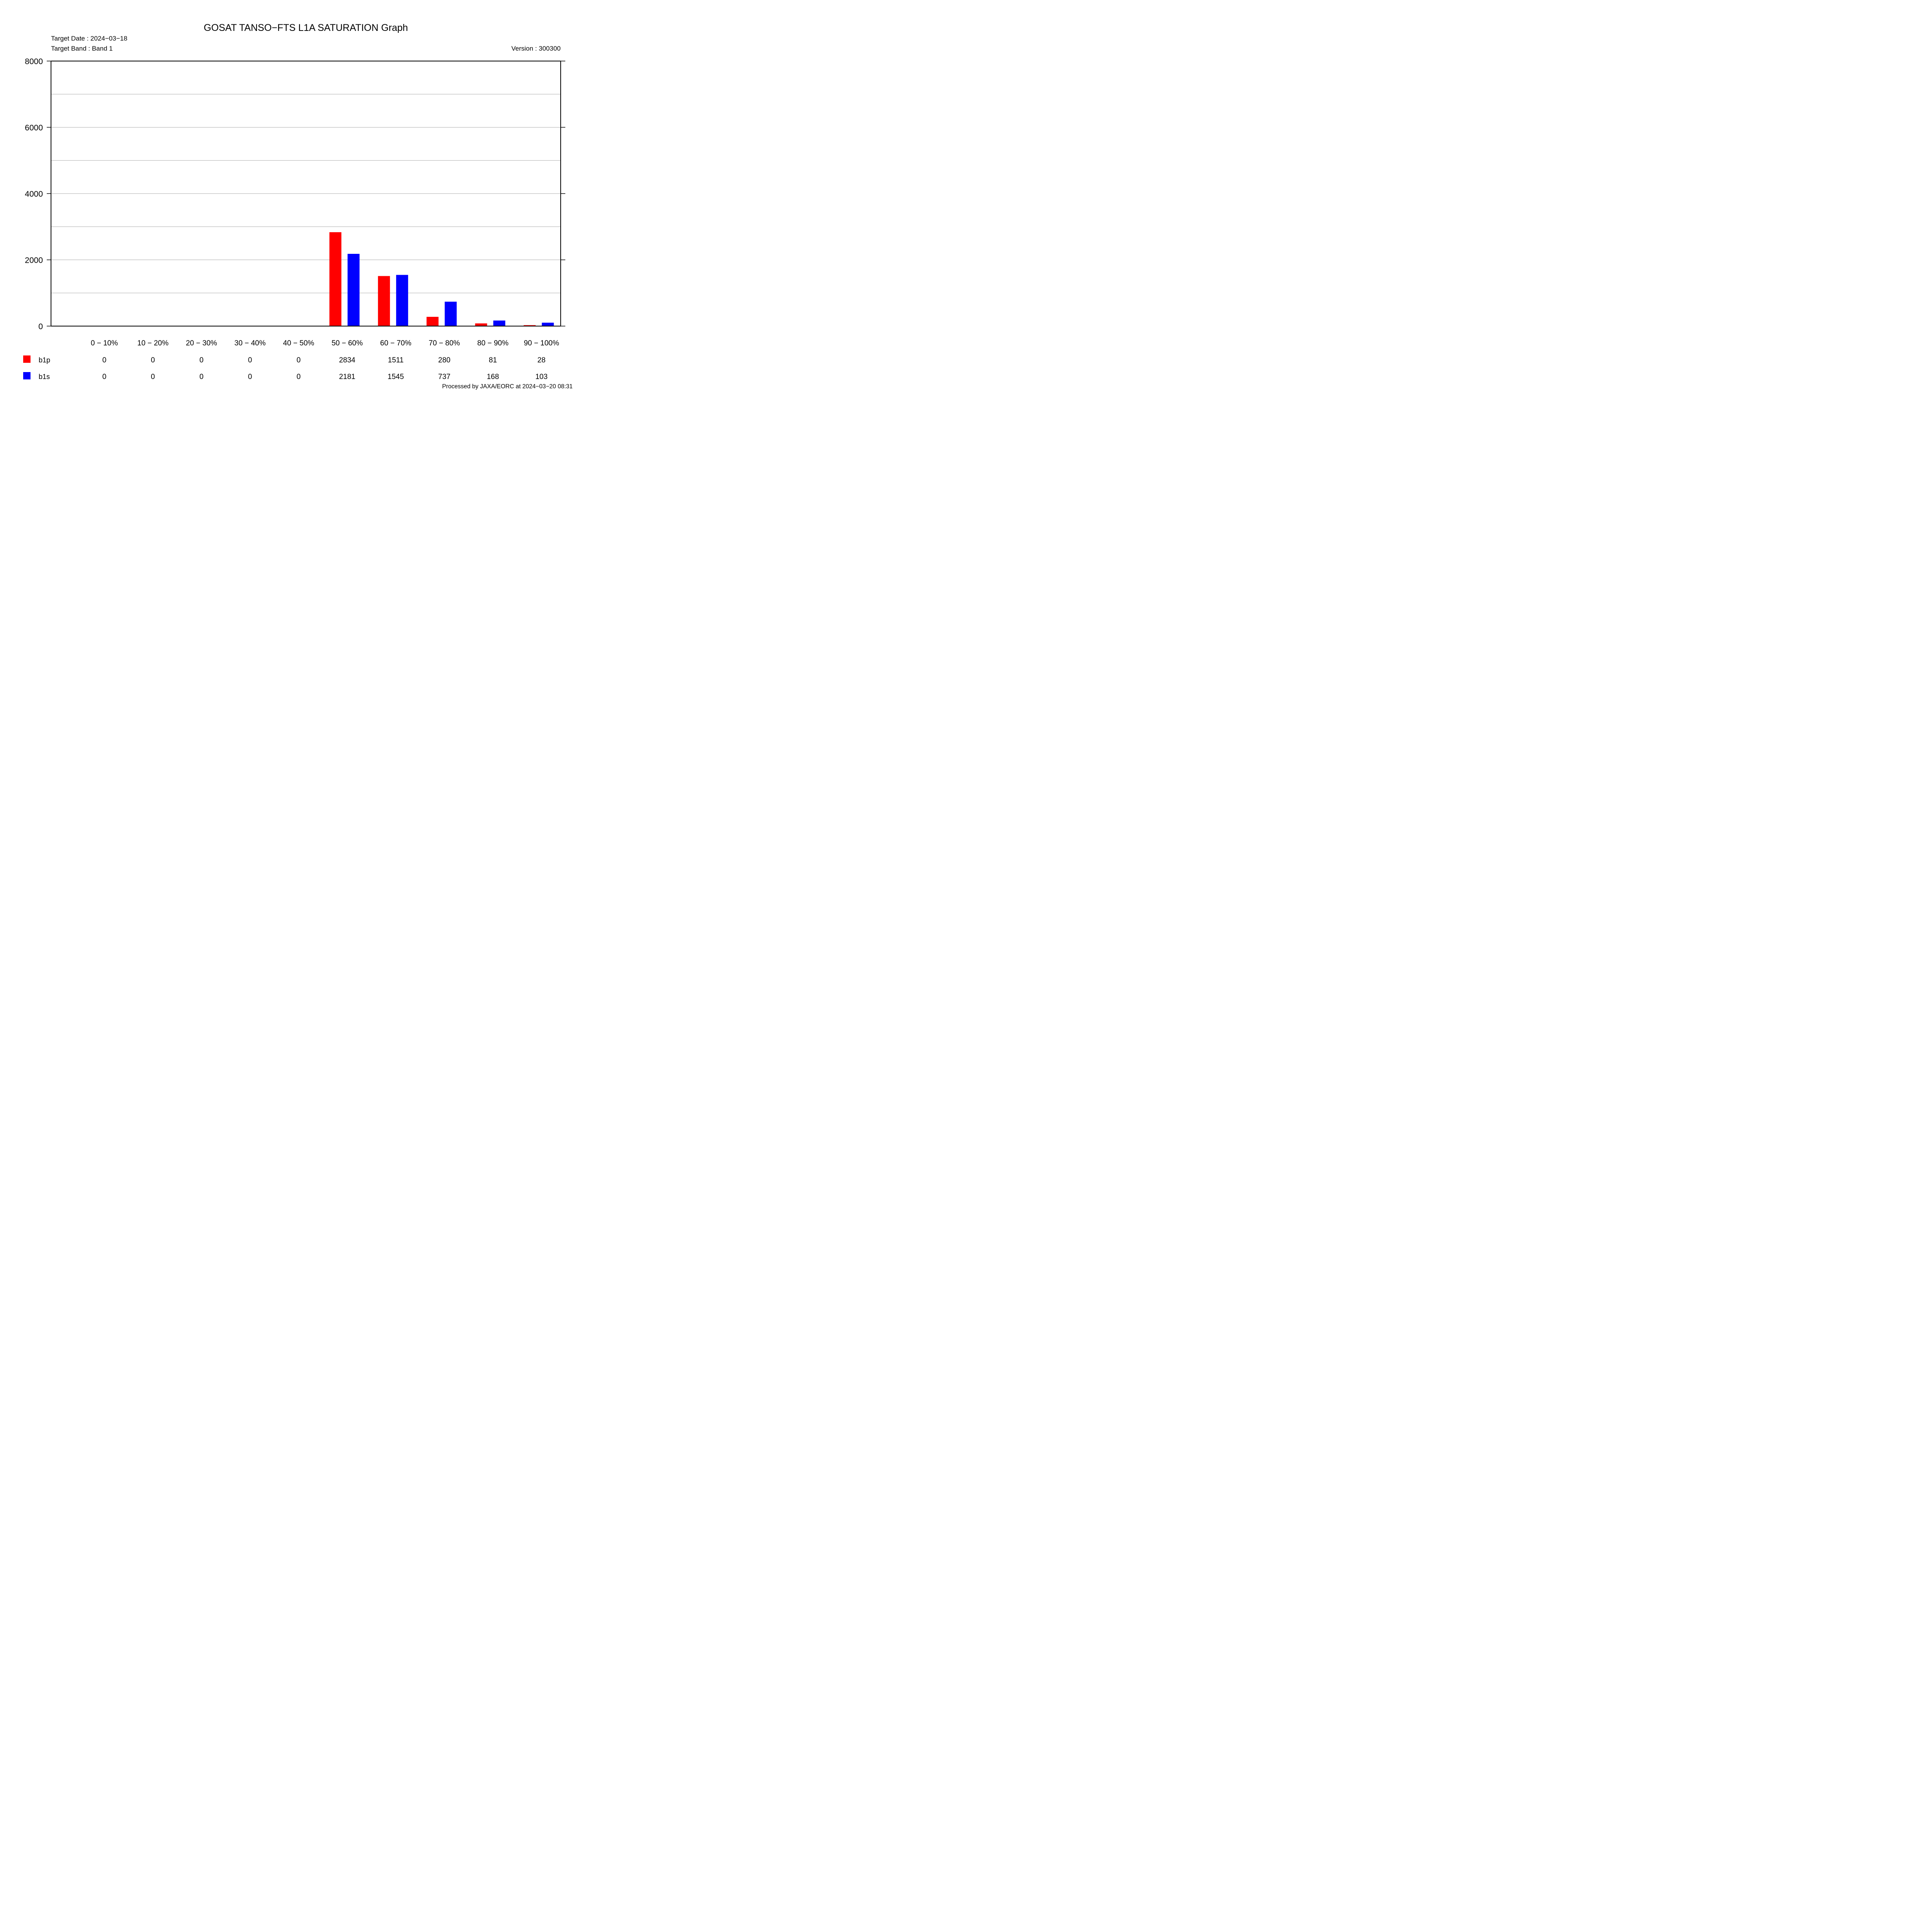  What do you see at coordinates (153, 360) in the screenshot?
I see `data-label-b1p-1: 0` at bounding box center [153, 360].